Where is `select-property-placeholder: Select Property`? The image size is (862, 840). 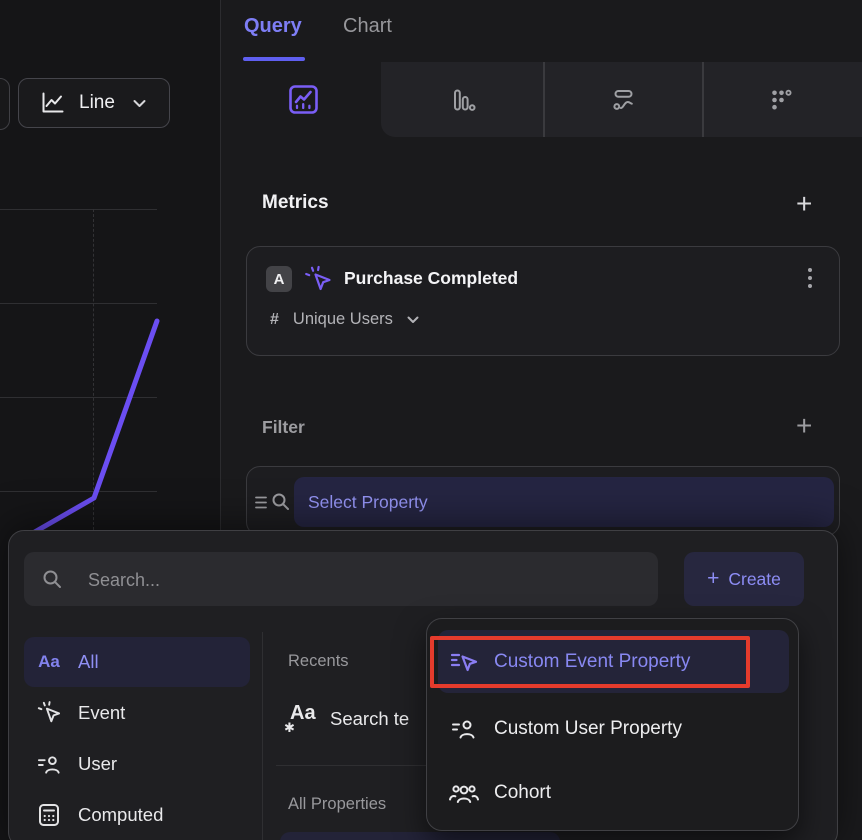
select-property-placeholder: Select Property is located at coordinates (368, 501).